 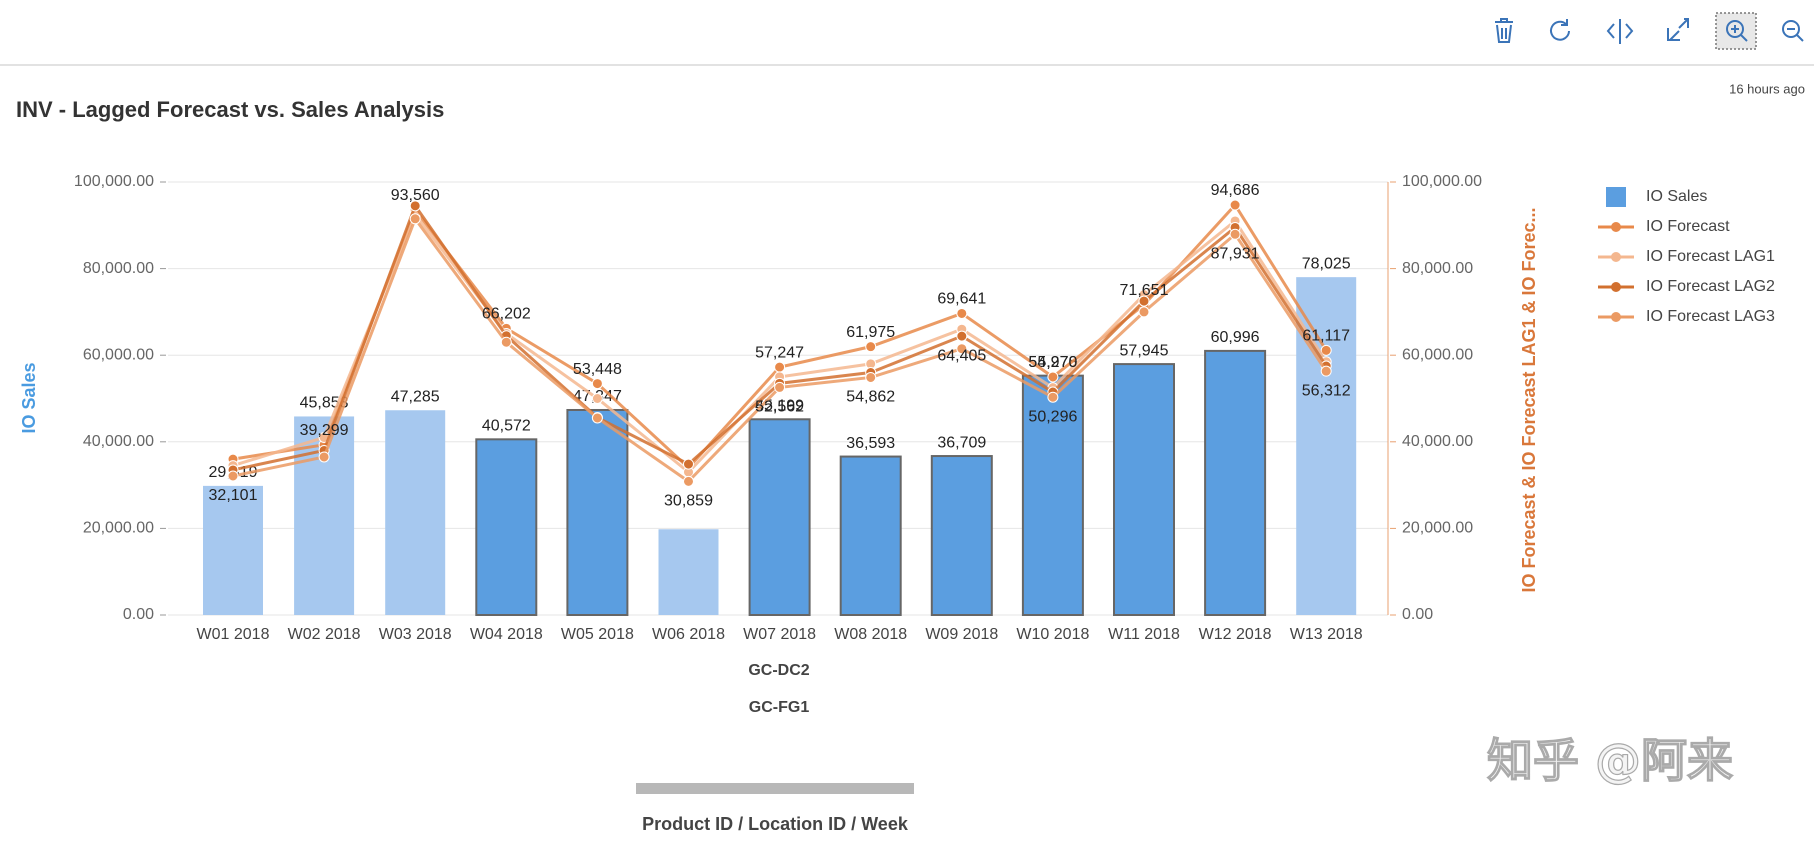 I want to click on line-value-label: 64,405, so click(x=961, y=355).